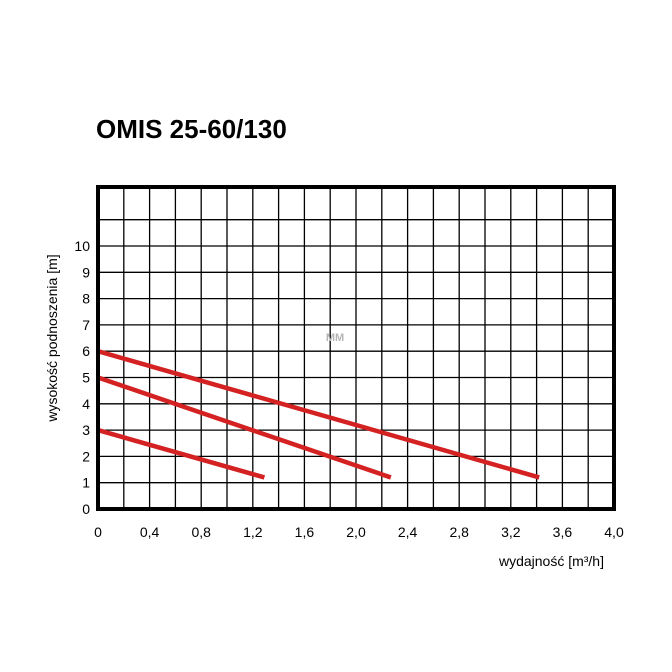 Image resolution: width=672 pixels, height=672 pixels. I want to click on x-tick-label: 0,8, so click(201, 532).